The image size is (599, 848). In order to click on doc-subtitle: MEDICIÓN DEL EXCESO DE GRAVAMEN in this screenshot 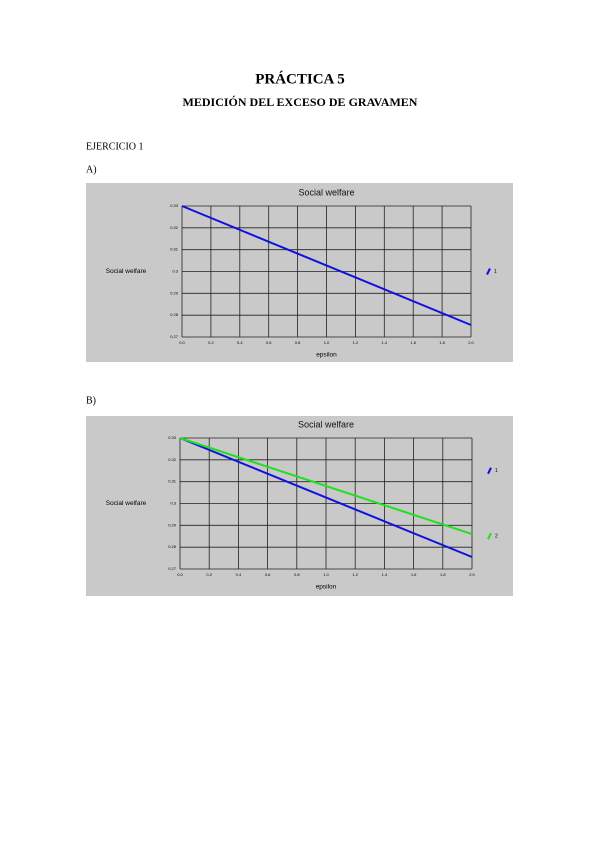, I will do `click(300, 102)`.